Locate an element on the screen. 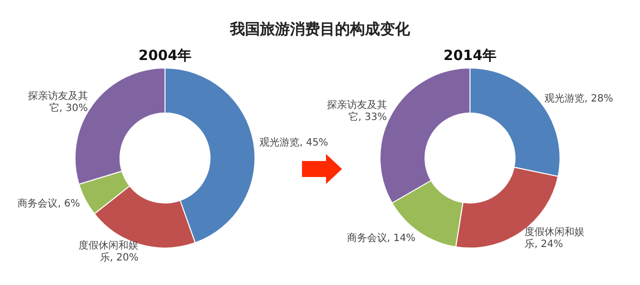 The height and width of the screenshot is (285, 640). slice-label: 观光游览, 28% is located at coordinates (579, 98).